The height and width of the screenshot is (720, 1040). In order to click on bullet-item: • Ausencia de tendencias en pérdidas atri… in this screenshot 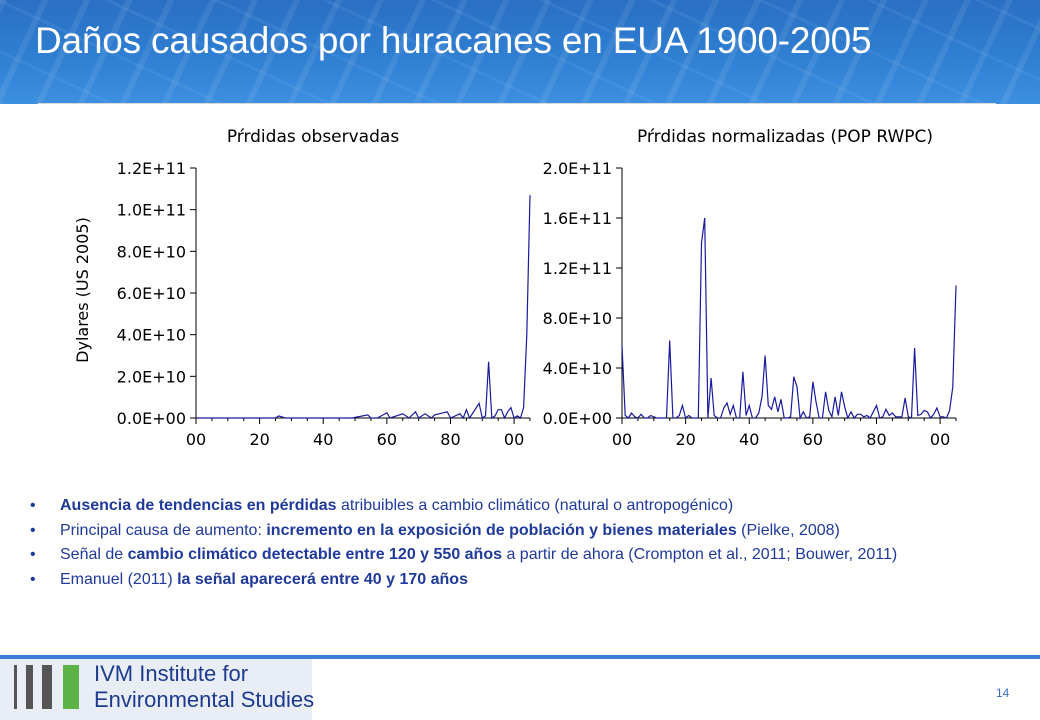, I will do `click(510, 506)`.